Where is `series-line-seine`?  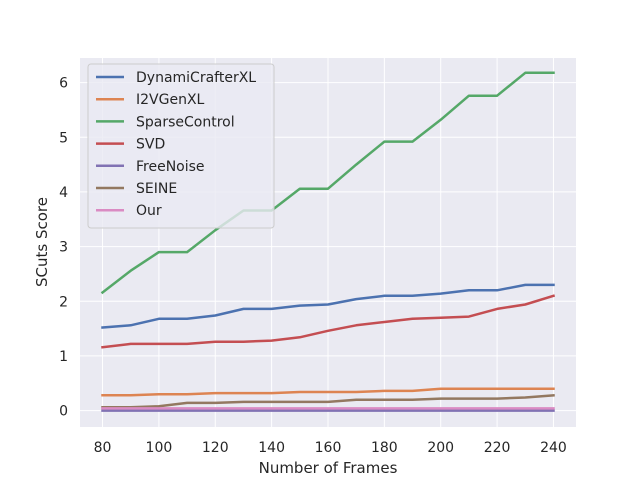 series-line-seine is located at coordinates (328, 401).